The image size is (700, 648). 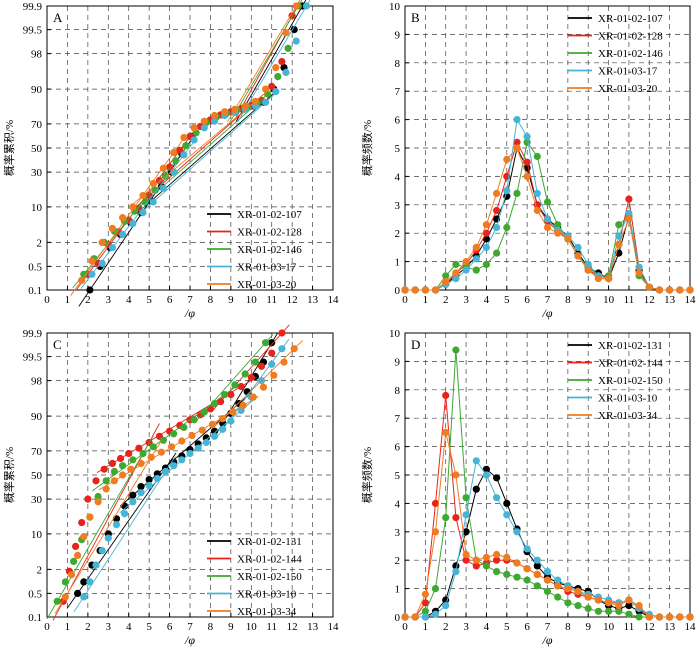 I want to click on y-tick-label: 30, so click(x=37, y=173).